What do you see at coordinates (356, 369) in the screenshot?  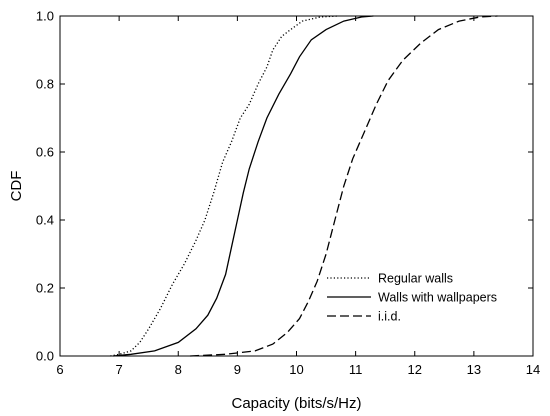 I see `x-tick-label: 11` at bounding box center [356, 369].